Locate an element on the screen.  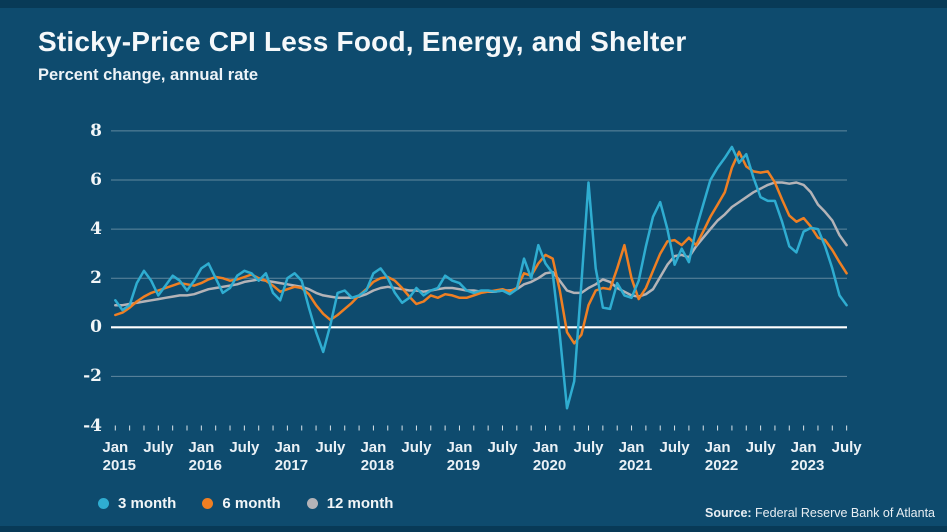
x-axis-label-year: 2023 is located at coordinates (807, 465).